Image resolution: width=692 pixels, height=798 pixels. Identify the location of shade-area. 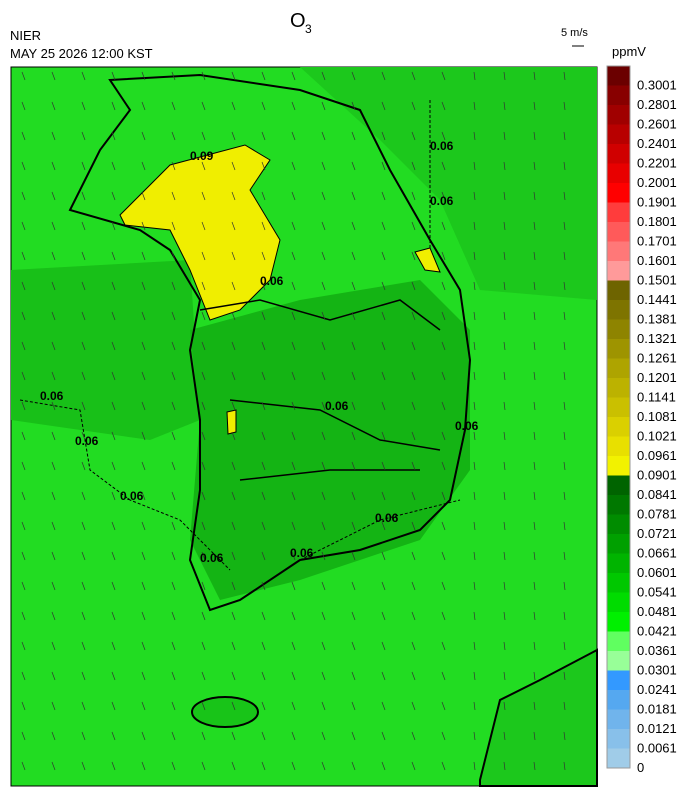
(105, 350).